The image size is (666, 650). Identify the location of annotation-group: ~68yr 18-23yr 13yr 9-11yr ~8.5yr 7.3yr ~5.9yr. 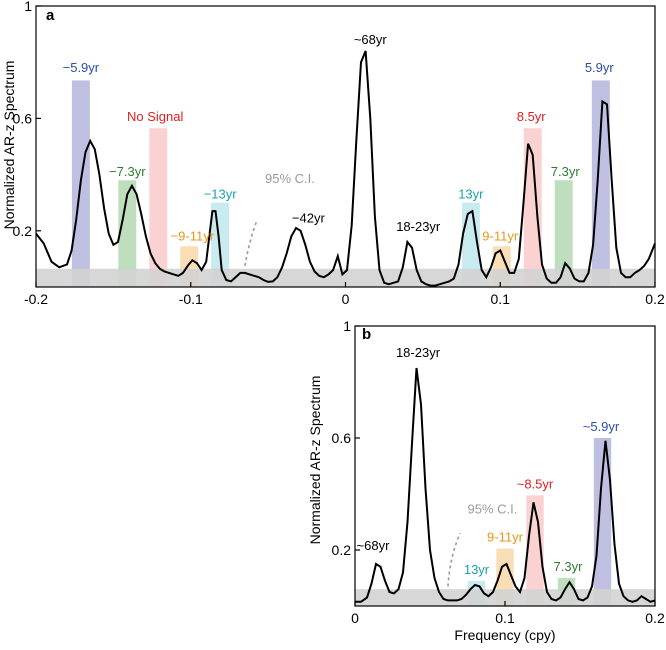
(488, 461).